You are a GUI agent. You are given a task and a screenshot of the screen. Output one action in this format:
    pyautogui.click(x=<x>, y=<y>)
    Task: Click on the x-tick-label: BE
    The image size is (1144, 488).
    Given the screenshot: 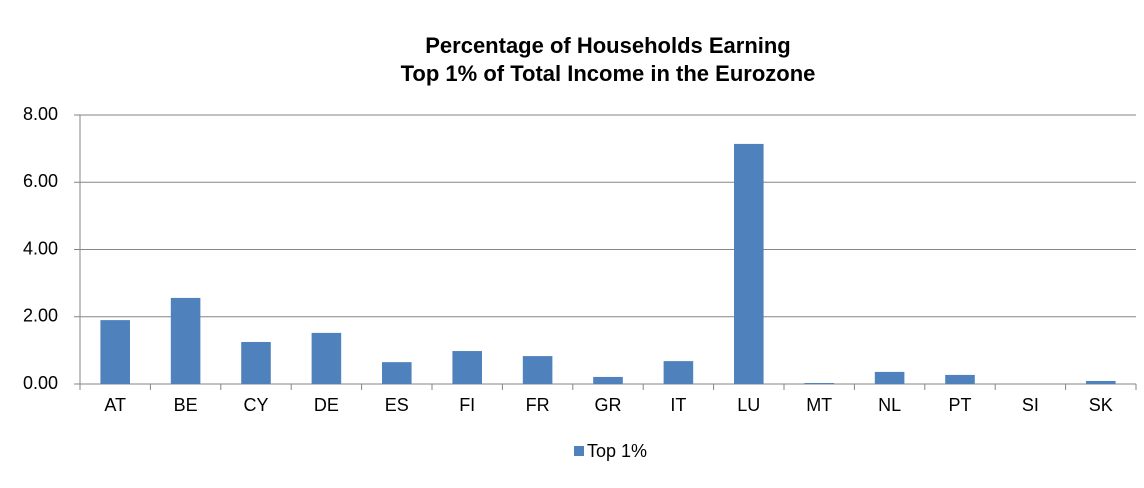 What is the action you would take?
    pyautogui.click(x=186, y=405)
    